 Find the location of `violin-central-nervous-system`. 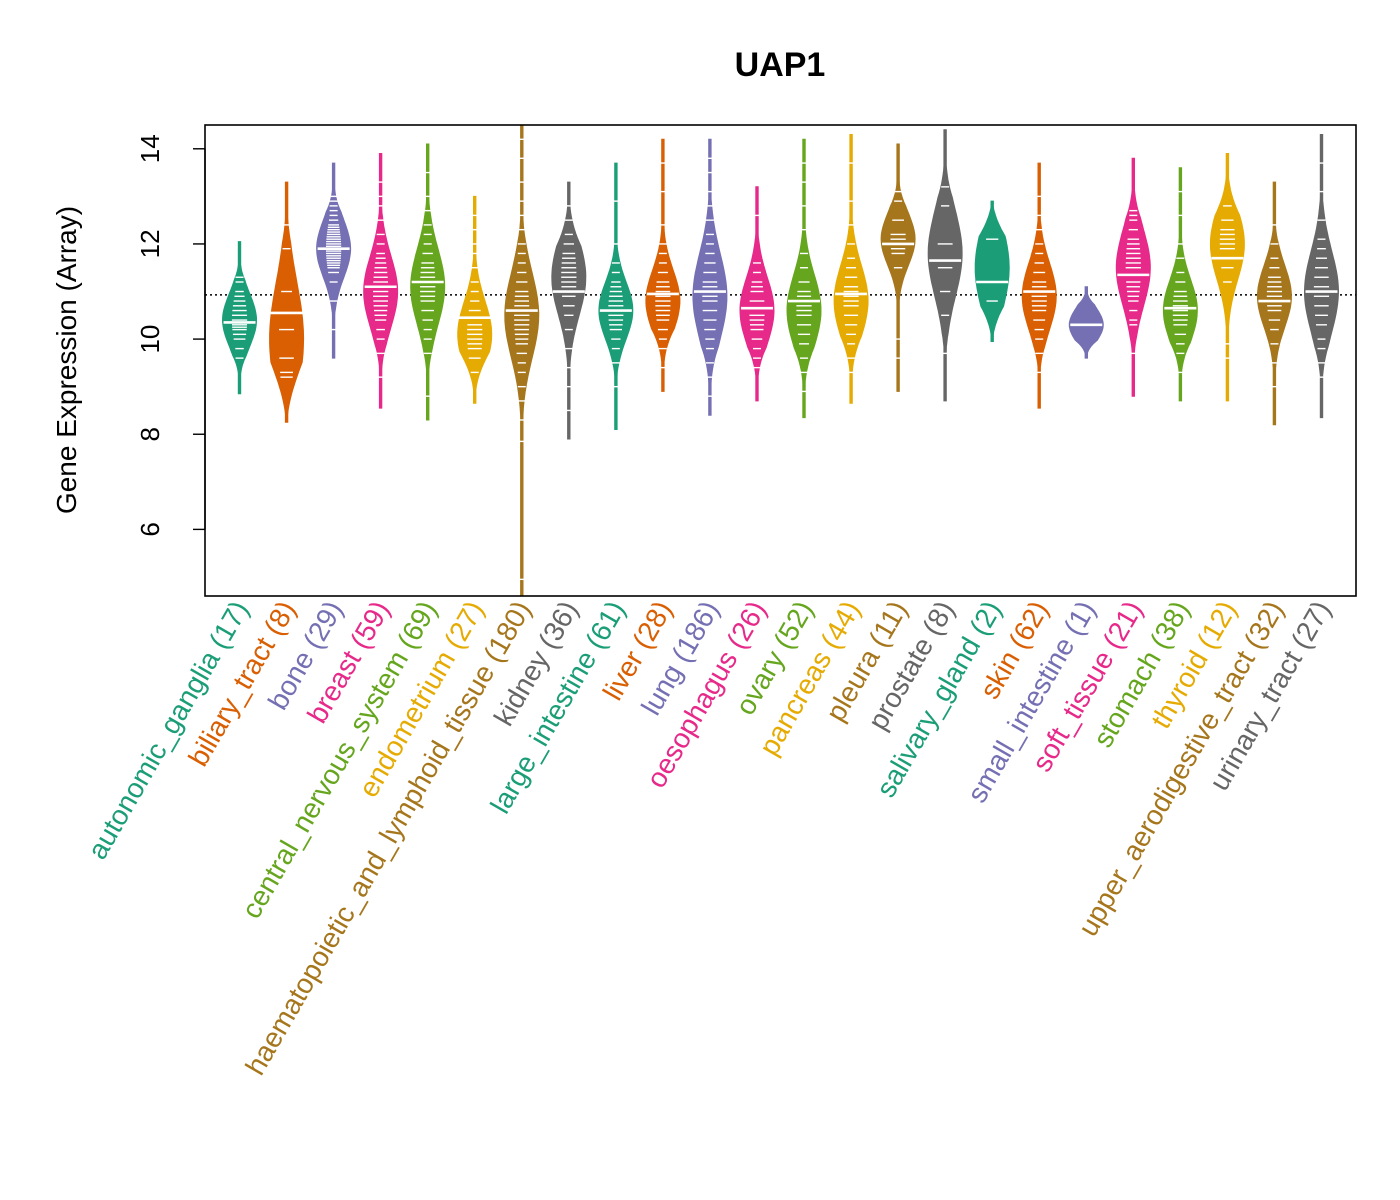

violin-central-nervous-system is located at coordinates (428, 282).